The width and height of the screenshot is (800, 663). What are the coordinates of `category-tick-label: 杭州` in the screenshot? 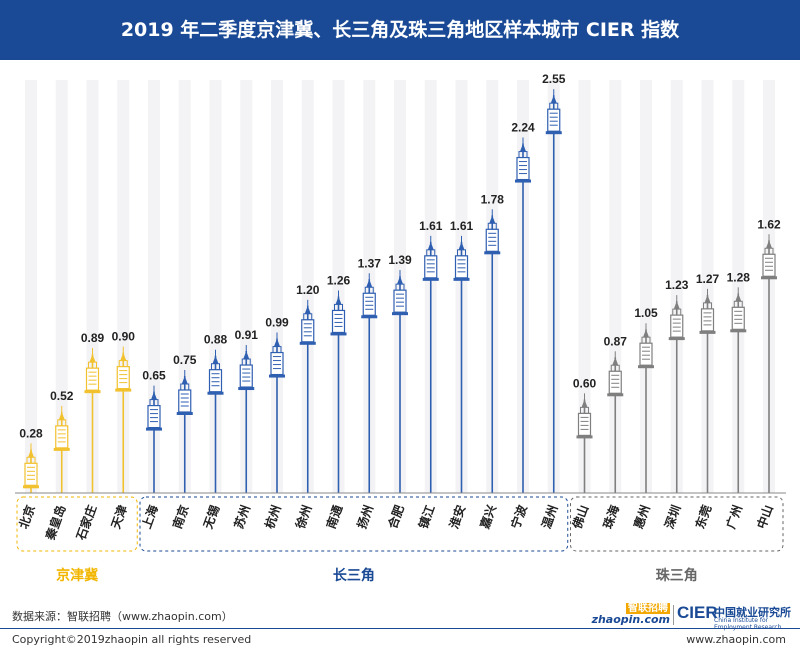 It's located at (273, 517).